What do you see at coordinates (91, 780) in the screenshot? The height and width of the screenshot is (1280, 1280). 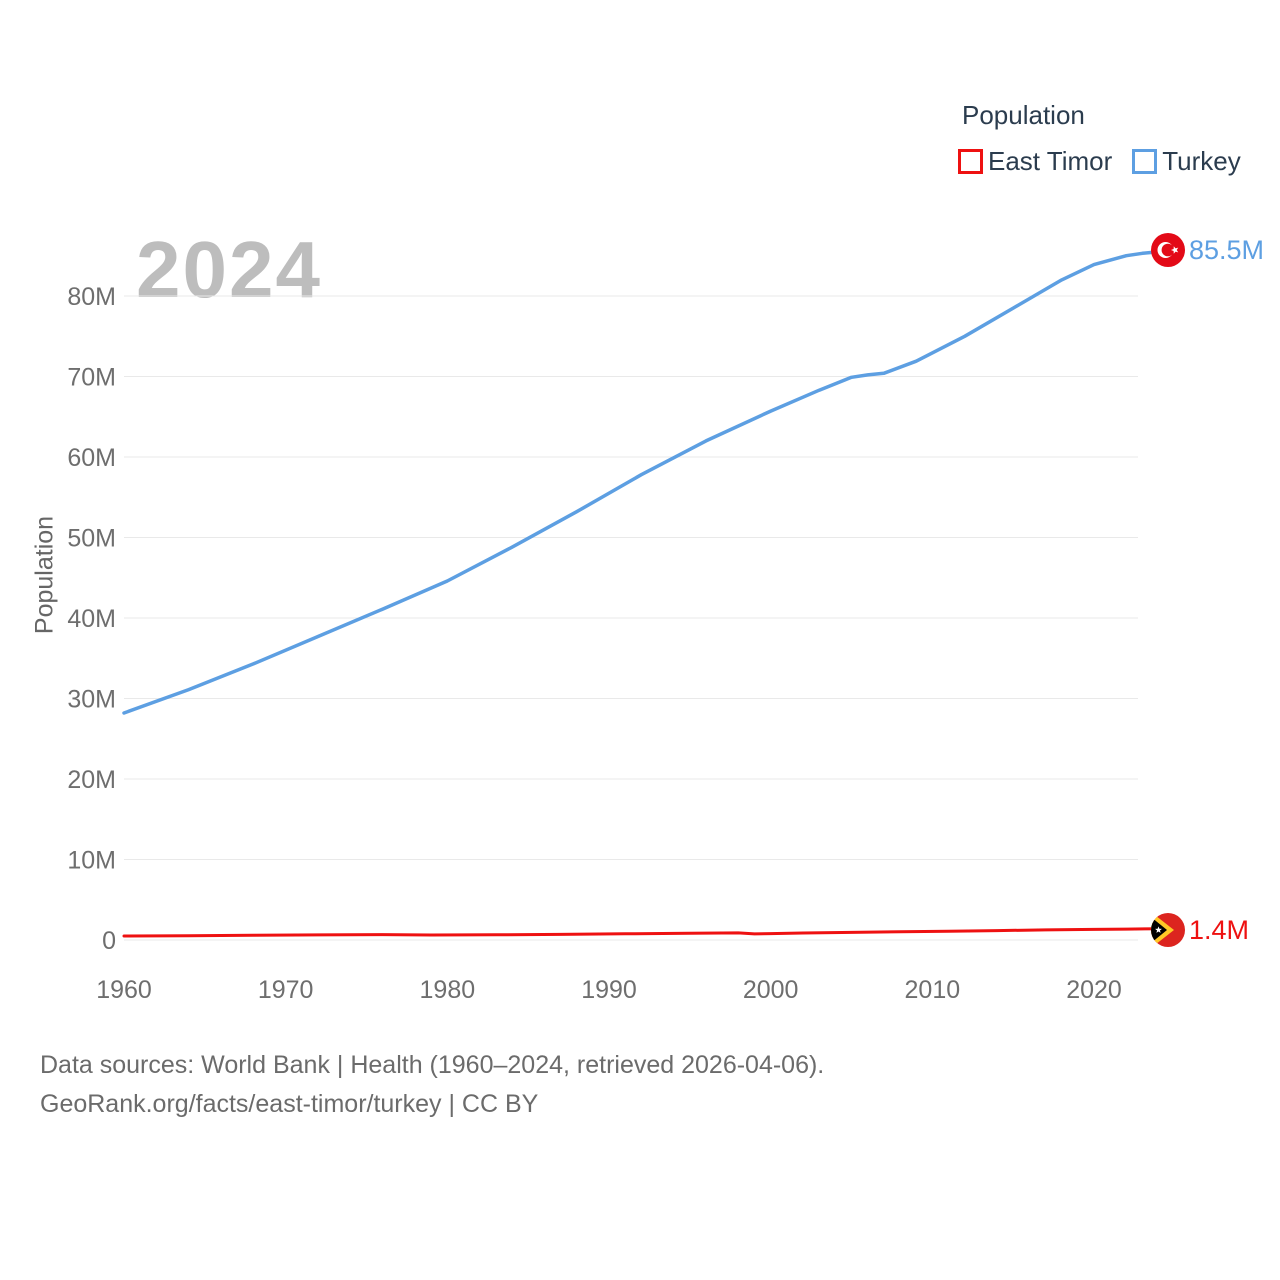 I see `y-tick-label: 20M` at bounding box center [91, 780].